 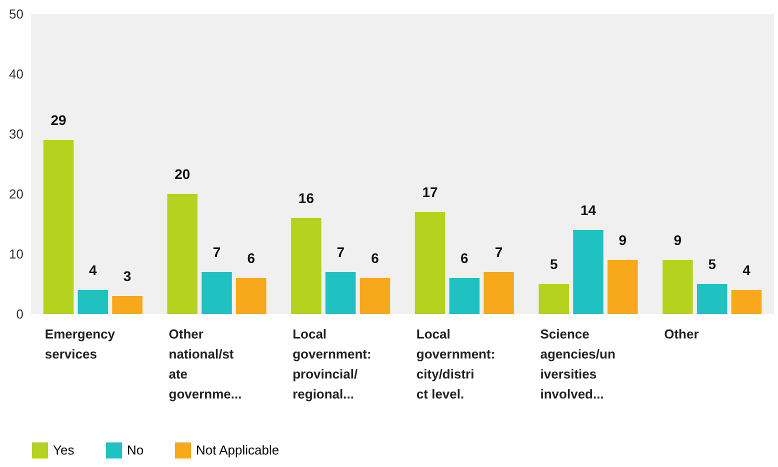 I want to click on y-tick-label: 30, so click(x=16, y=134).